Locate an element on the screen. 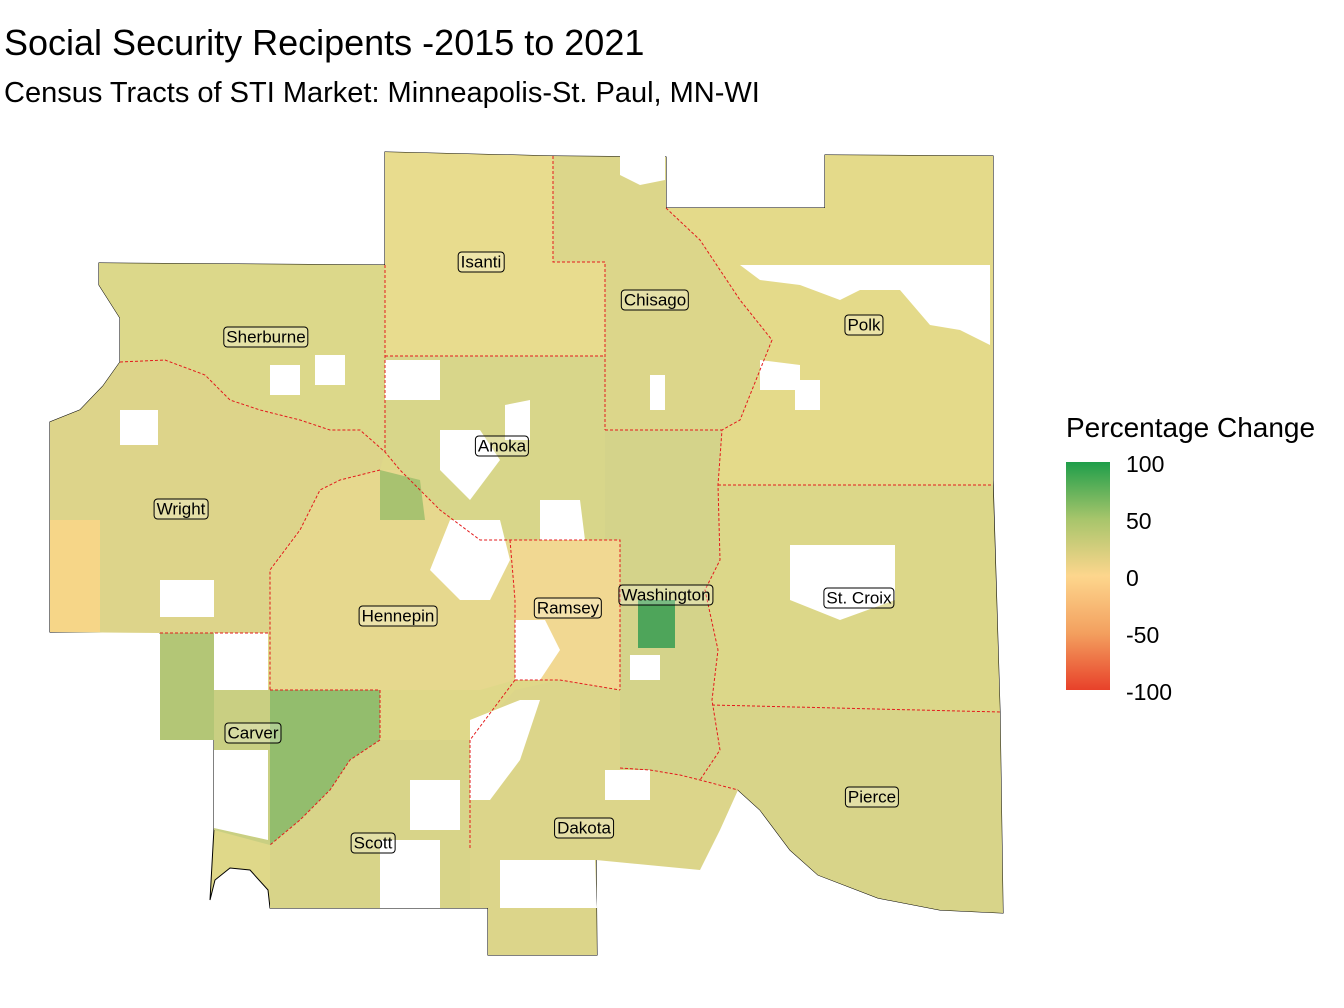  county-fill-anoka is located at coordinates (495, 448).